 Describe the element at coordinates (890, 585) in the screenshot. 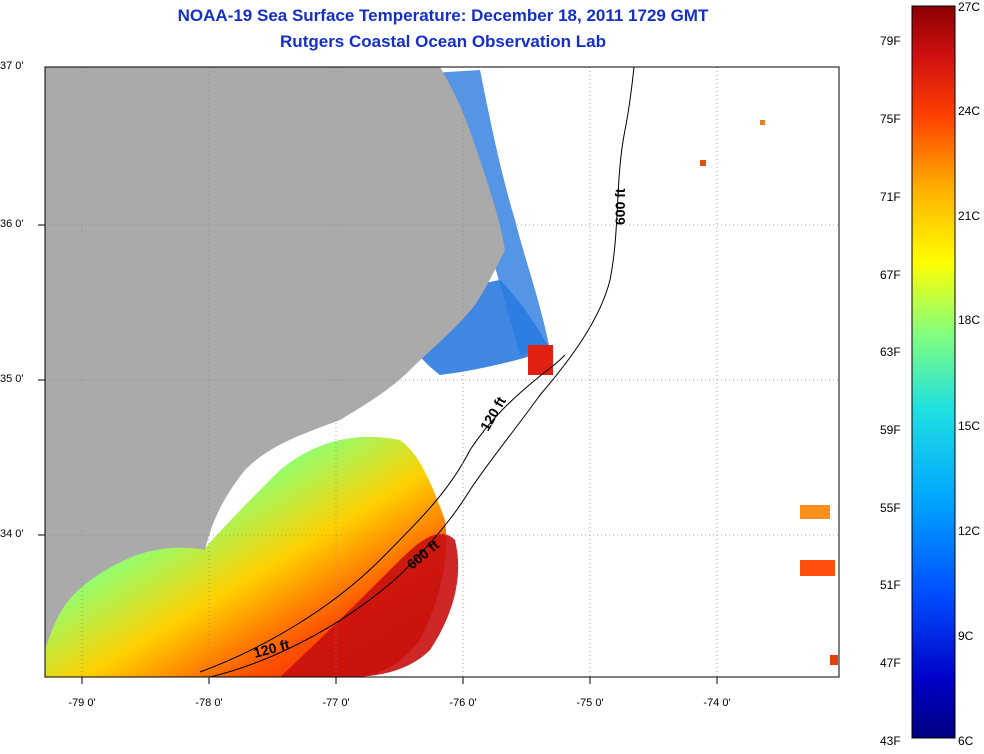

I see `colorbar-f-label: 51F` at that location.